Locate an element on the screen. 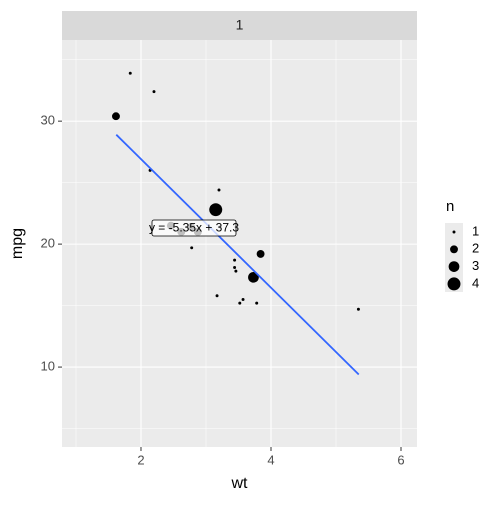  y-axis-title: mpg is located at coordinates (17, 243).